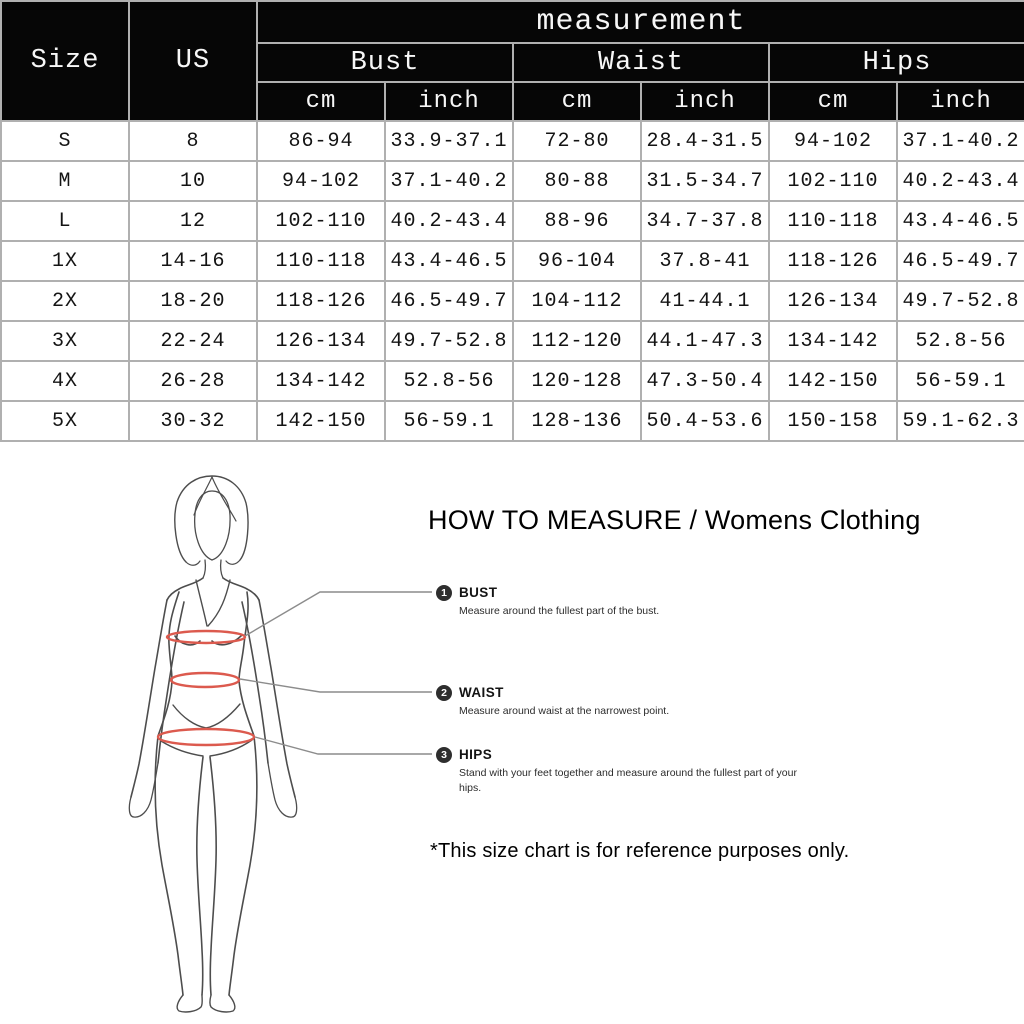 The height and width of the screenshot is (1024, 1024). Describe the element at coordinates (705, 341) in the screenshot. I see `cell-waist-inch: 44.1-47.3` at that location.